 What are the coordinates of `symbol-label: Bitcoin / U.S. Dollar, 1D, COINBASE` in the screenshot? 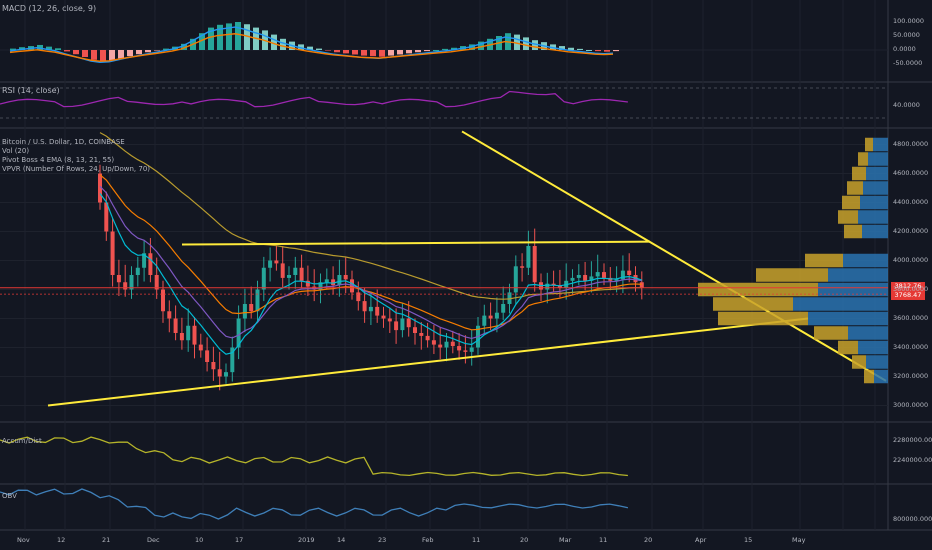 It's located at (63, 142).